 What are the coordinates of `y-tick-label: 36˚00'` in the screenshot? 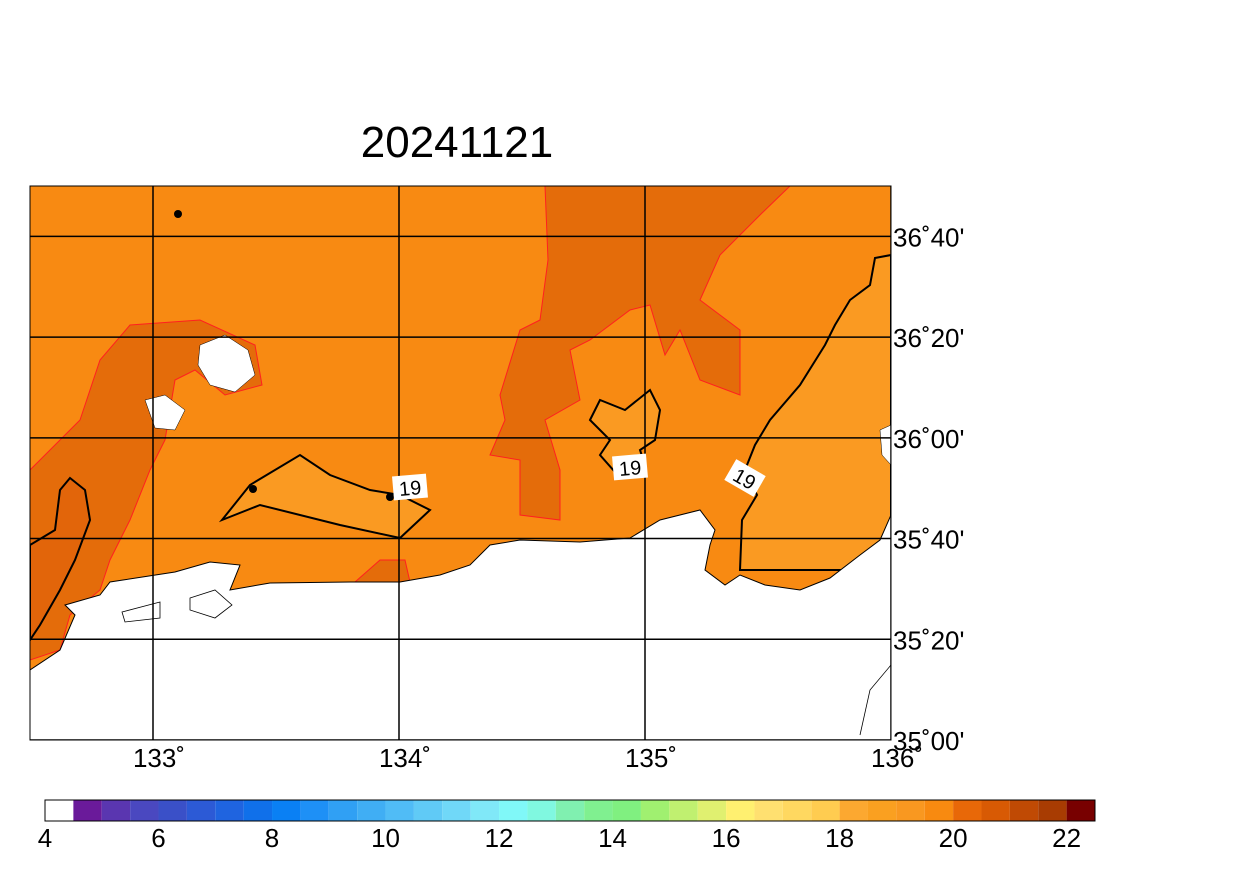 It's located at (928, 439).